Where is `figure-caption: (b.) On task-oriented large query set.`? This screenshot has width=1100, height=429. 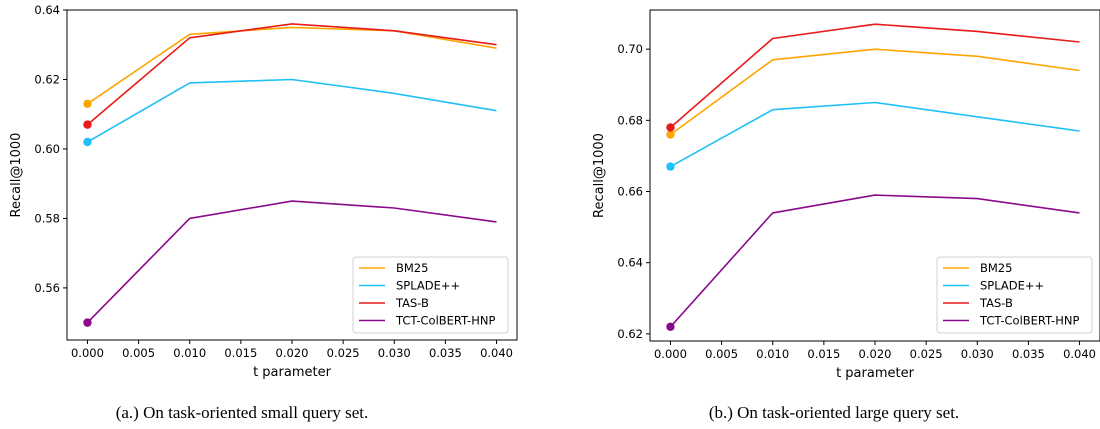 figure-caption: (b.) On task-oriented large query set. is located at coordinates (834, 412).